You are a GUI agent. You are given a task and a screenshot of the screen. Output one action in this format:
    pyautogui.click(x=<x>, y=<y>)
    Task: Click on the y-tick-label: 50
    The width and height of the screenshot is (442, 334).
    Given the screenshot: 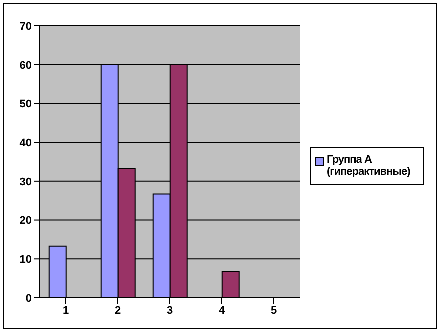 What is the action you would take?
    pyautogui.click(x=26, y=104)
    